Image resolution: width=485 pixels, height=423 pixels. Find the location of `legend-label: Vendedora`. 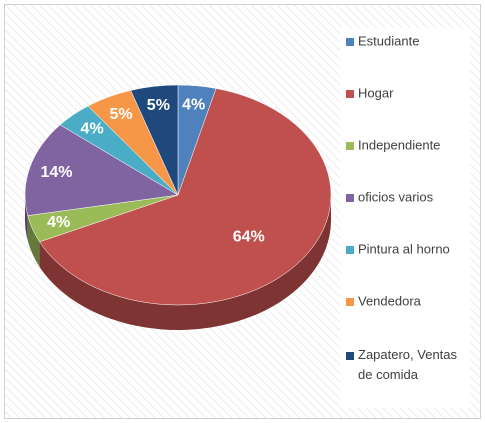

legend-label: Vendedora is located at coordinates (390, 300).